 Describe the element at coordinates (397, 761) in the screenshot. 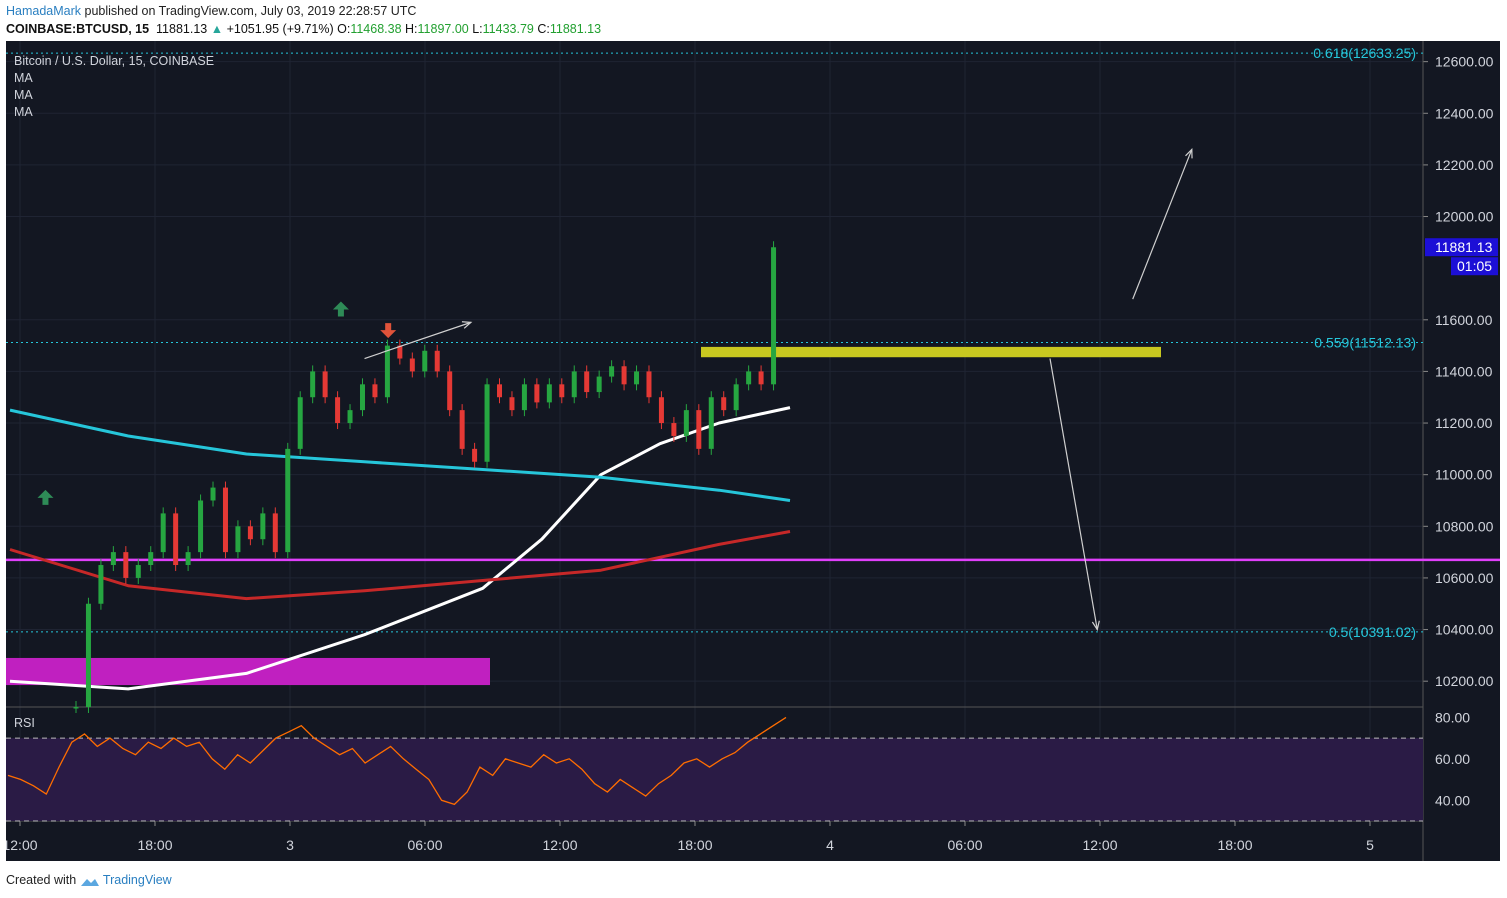

I see `rsi-line` at that location.